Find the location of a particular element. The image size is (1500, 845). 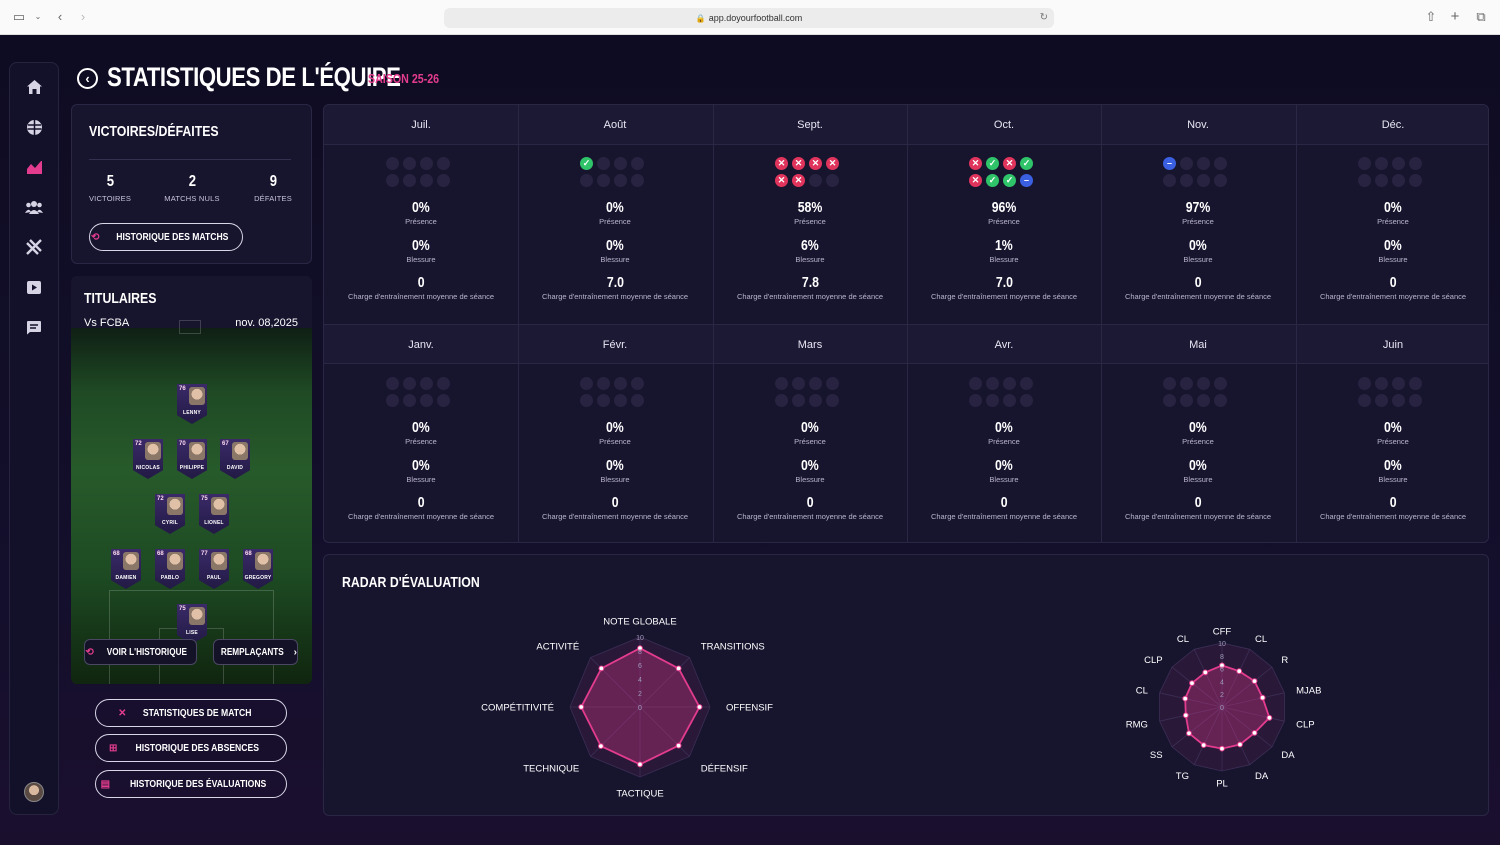

load-label: Charge d'entraînement moyenne de séance is located at coordinates (810, 516).